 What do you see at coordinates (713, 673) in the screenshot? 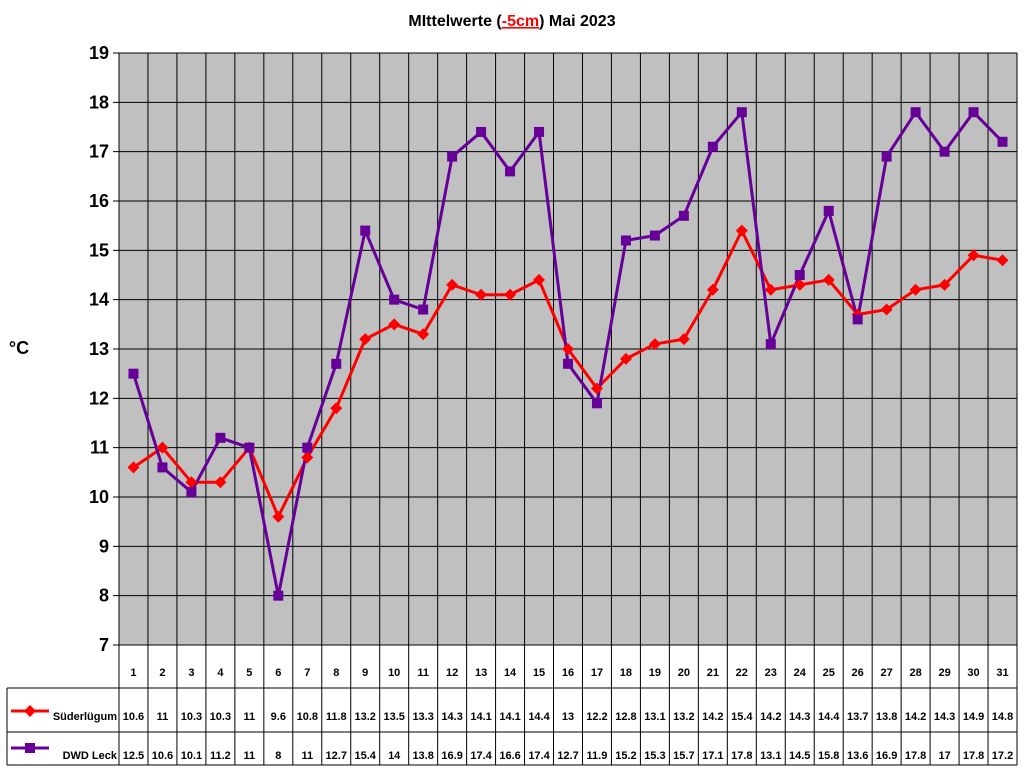
I see `x-tick-label: 21` at bounding box center [713, 673].